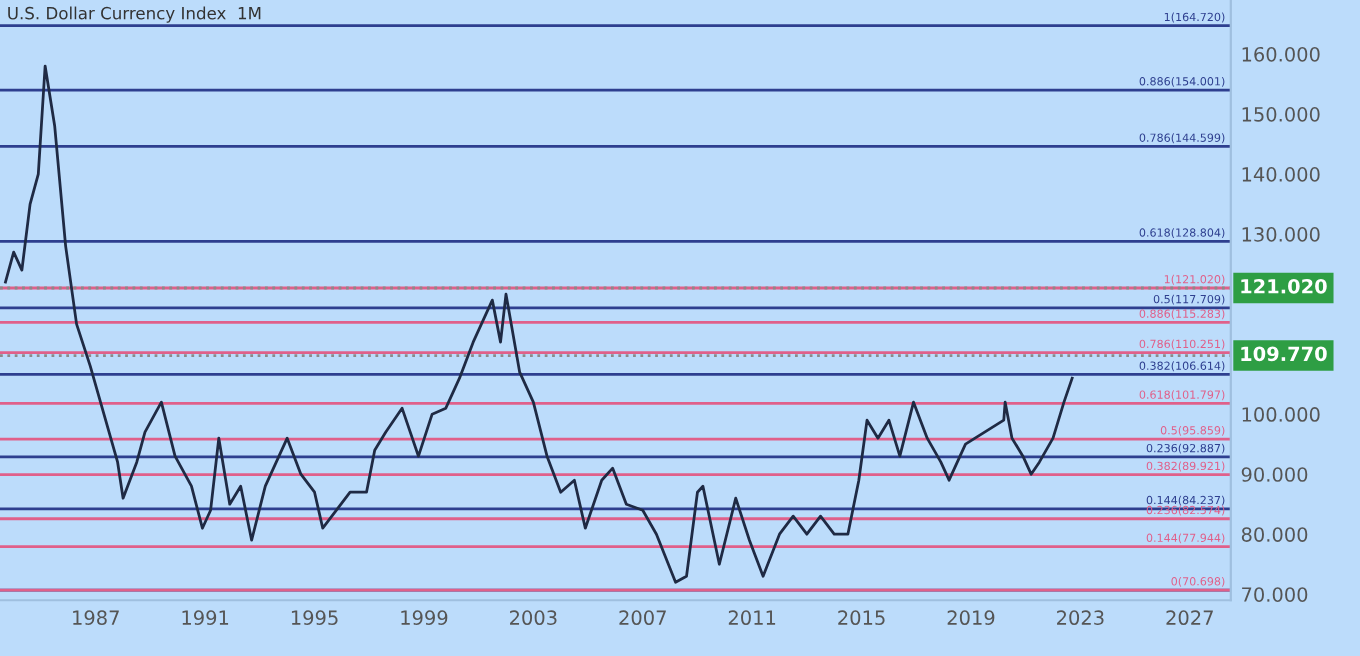 Image resolution: width=1360 pixels, height=656 pixels. Describe the element at coordinates (1275, 594) in the screenshot. I see `y-tick-label: 70.000` at that location.